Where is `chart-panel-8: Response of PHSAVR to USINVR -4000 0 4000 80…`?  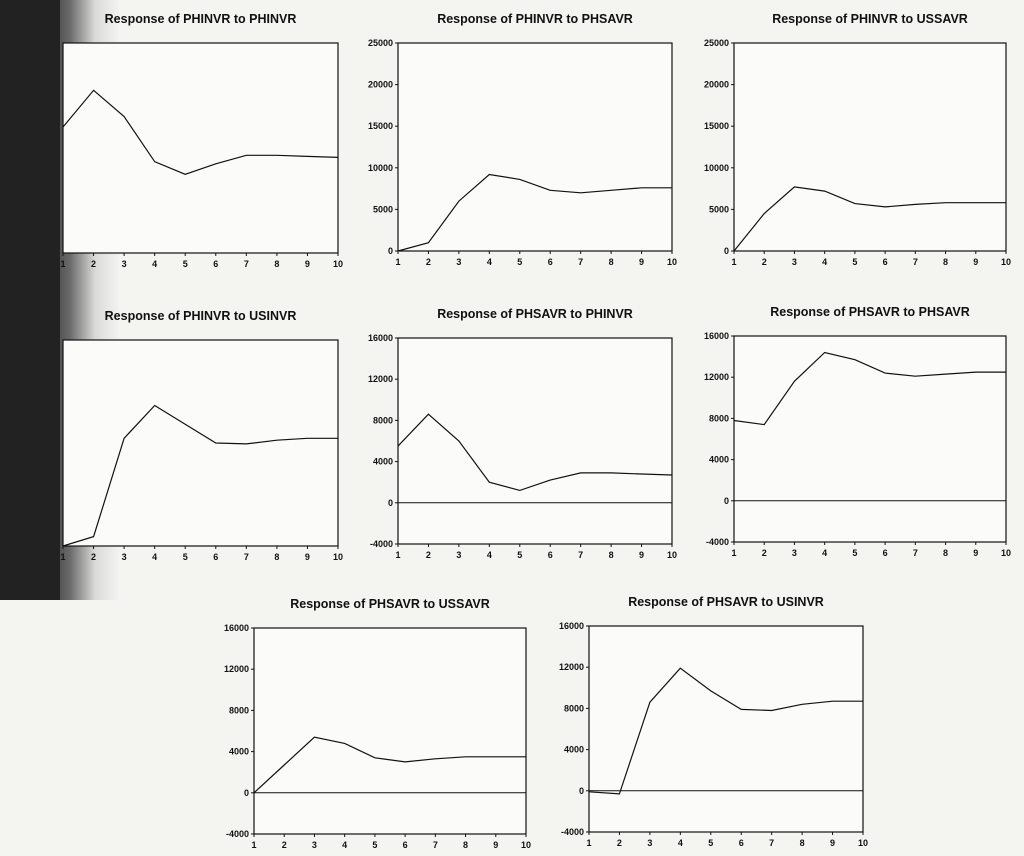 chart-panel-8: Response of PHSAVR to USINVR -4000 0 4000 80… is located at coordinates (713, 721).